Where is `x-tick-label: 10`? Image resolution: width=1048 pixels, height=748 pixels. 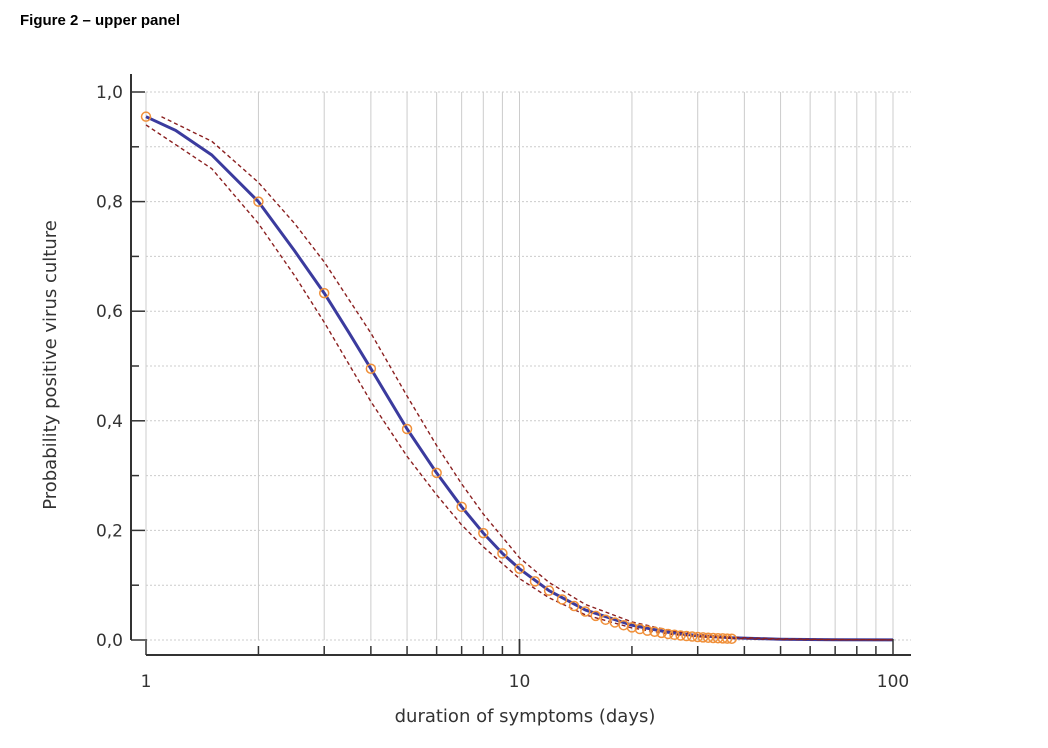 x-tick-label: 10 is located at coordinates (520, 682).